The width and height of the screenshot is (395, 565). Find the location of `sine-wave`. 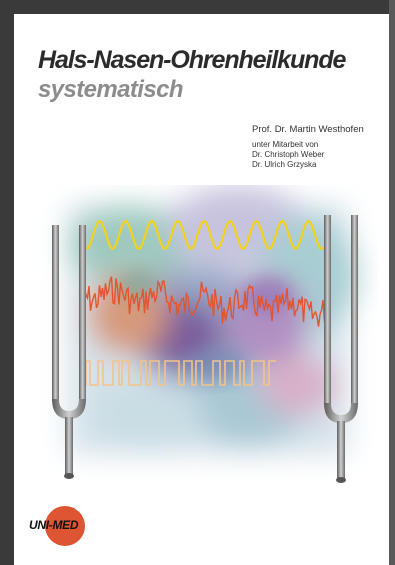

sine-wave is located at coordinates (204, 235).